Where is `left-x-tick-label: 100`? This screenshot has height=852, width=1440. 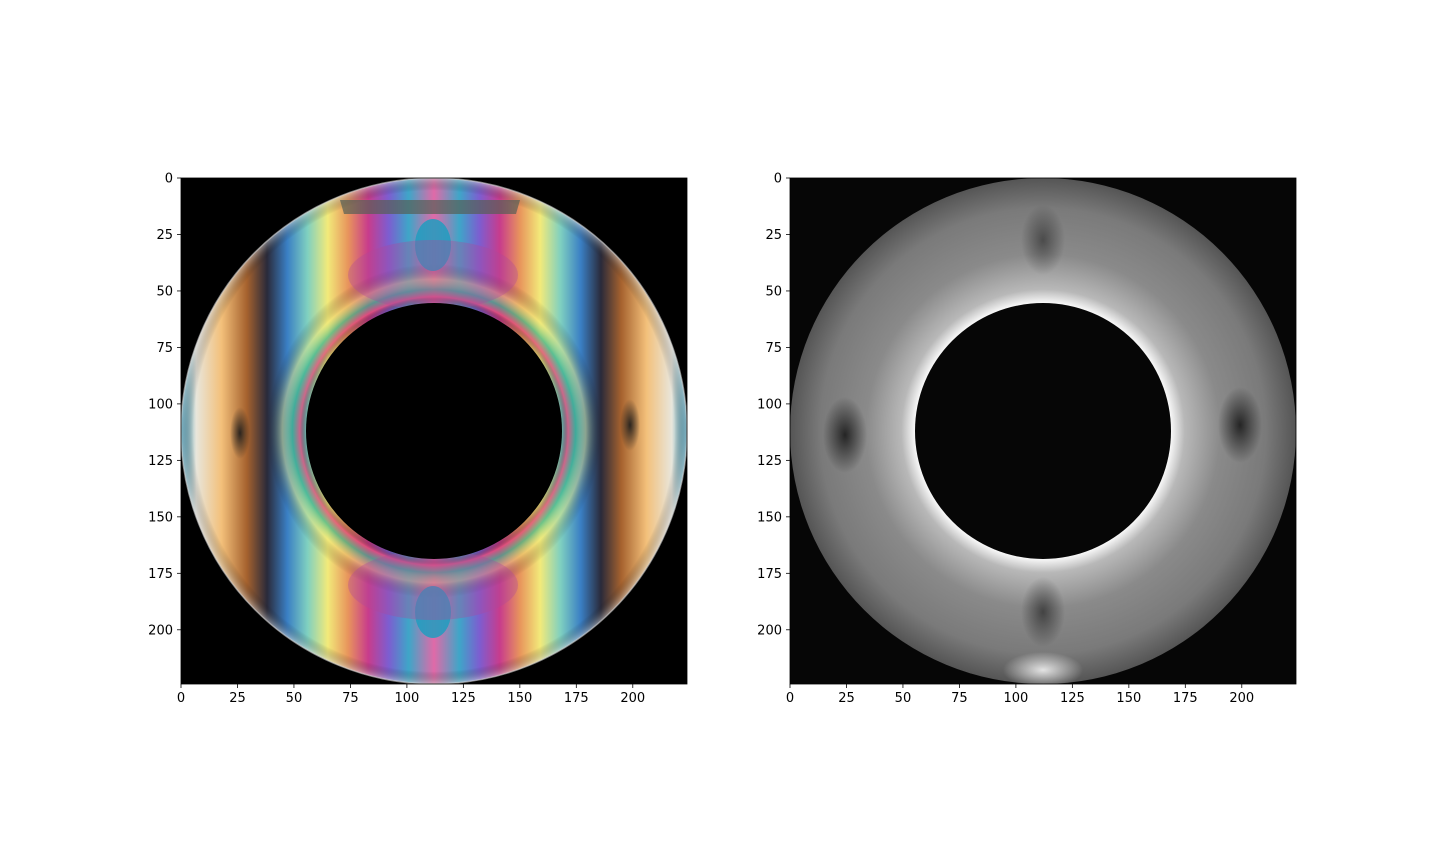 left-x-tick-label: 100 is located at coordinates (406, 698).